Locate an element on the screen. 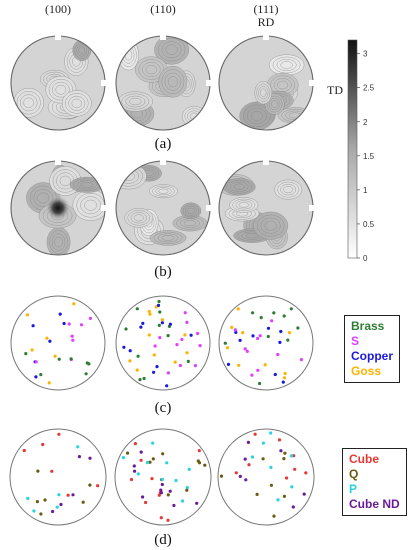 Image resolution: width=420 pixels, height=550 pixels. colorbar-tick-label: 0.5 is located at coordinates (369, 224).